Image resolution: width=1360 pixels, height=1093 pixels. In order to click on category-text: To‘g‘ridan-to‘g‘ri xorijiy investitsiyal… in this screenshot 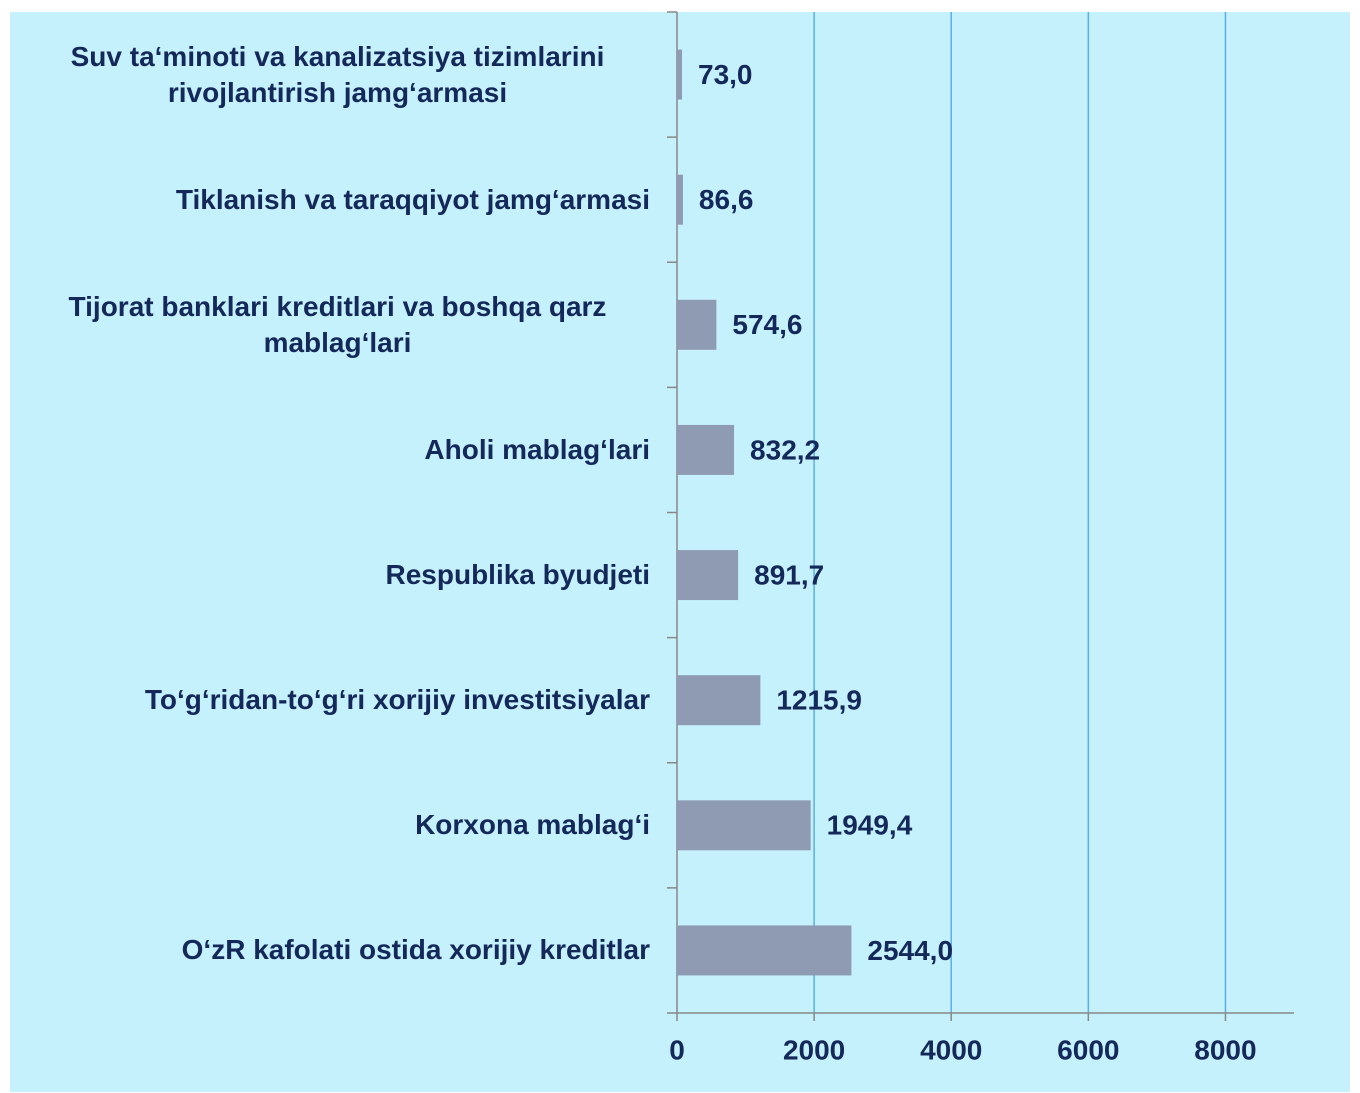, I will do `click(397, 700)`.